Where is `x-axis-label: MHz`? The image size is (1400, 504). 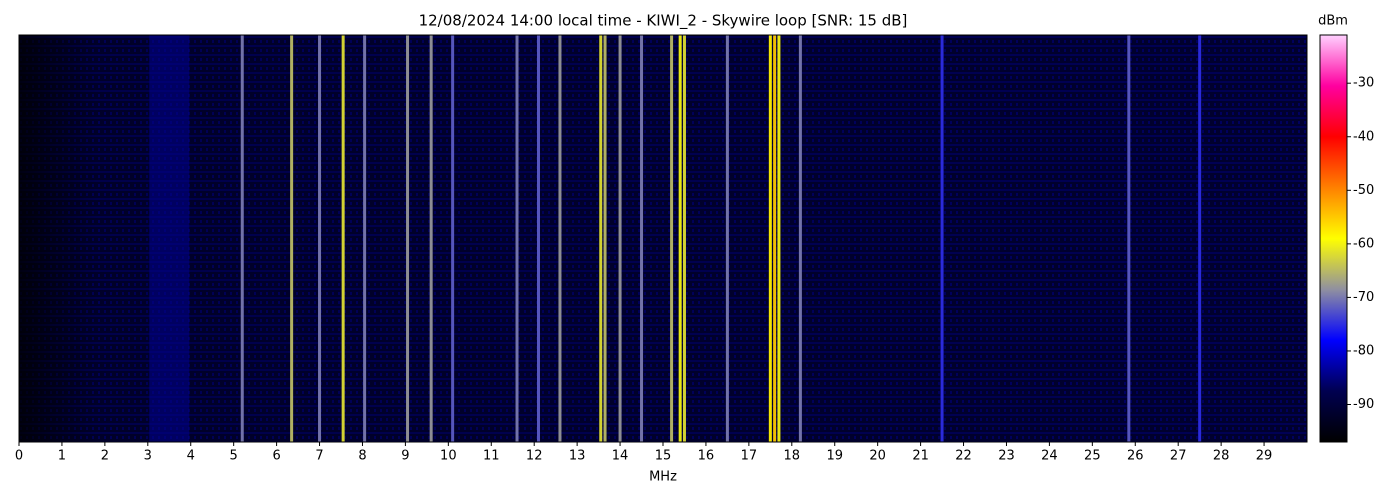 x-axis-label: MHz is located at coordinates (663, 477).